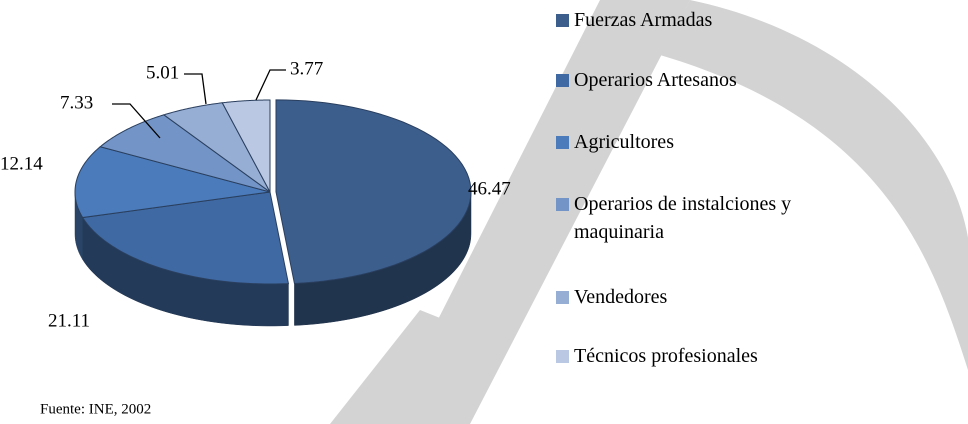  What do you see at coordinates (76, 102) in the screenshot?
I see `data-label: 7.33` at bounding box center [76, 102].